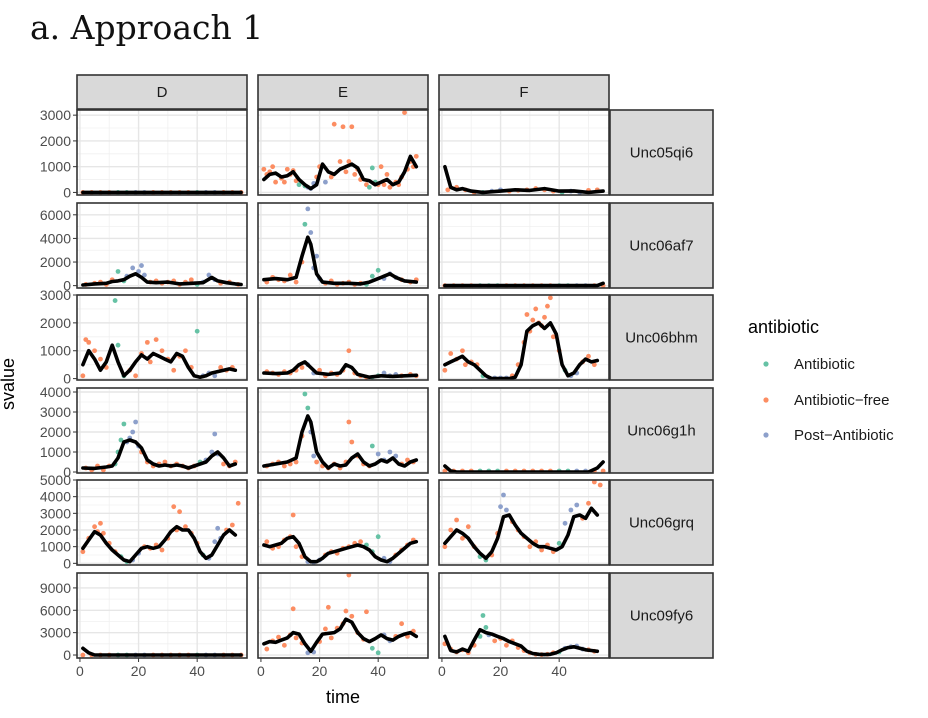 This screenshot has width=928, height=718. Describe the element at coordinates (343, 615) in the screenshot. I see `panel-Unc09fy6-E` at that location.